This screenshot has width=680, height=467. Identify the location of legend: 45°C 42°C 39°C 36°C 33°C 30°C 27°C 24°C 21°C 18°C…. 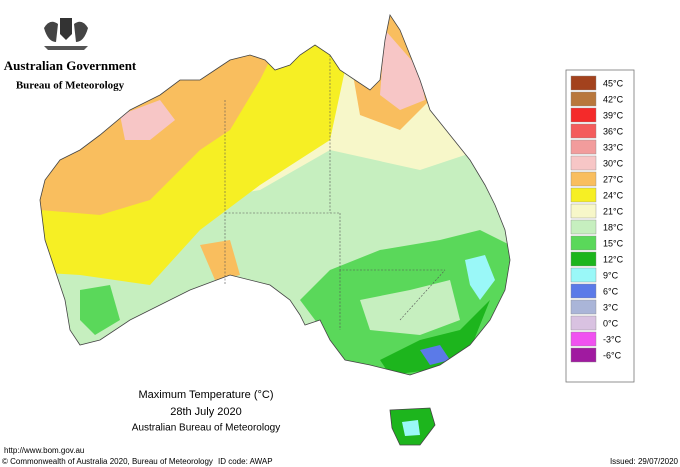
(597, 219).